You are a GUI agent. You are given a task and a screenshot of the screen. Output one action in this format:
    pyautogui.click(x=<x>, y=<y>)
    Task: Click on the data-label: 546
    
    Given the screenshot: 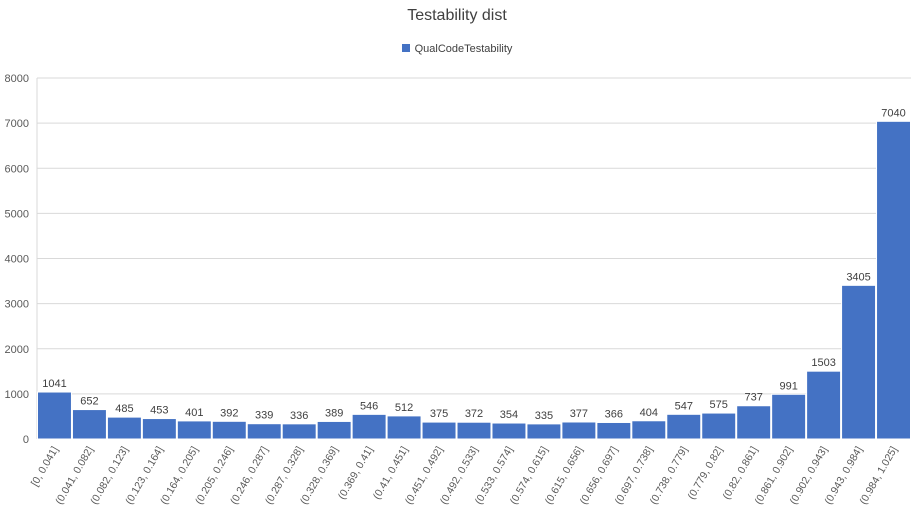 What is the action you would take?
    pyautogui.click(x=369, y=406)
    